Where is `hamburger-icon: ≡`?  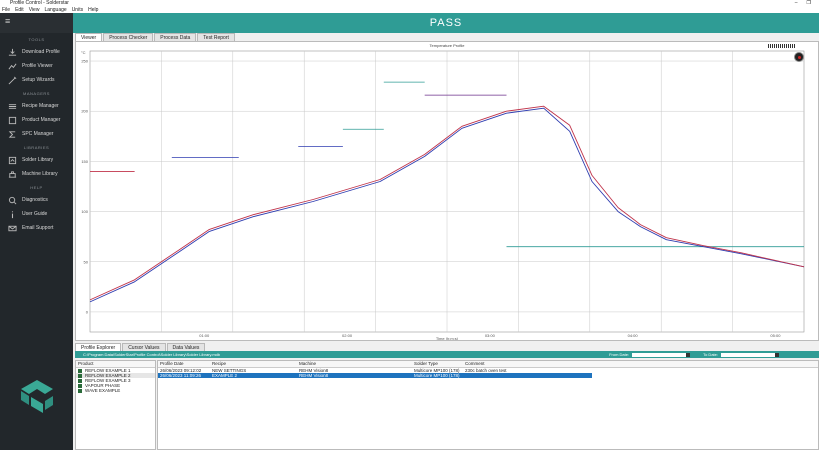
hamburger-icon: ≡ is located at coordinates (8, 21).